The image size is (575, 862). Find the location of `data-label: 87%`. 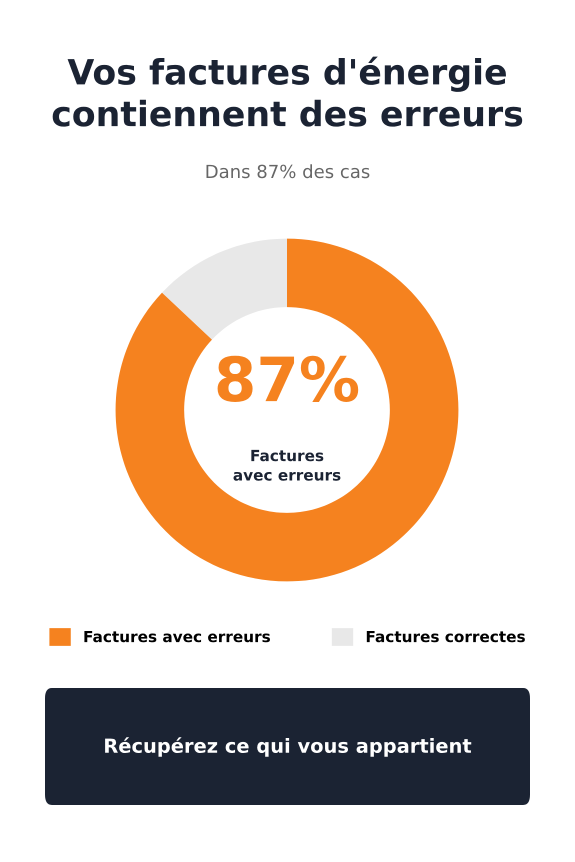

data-label: 87% is located at coordinates (288, 379).